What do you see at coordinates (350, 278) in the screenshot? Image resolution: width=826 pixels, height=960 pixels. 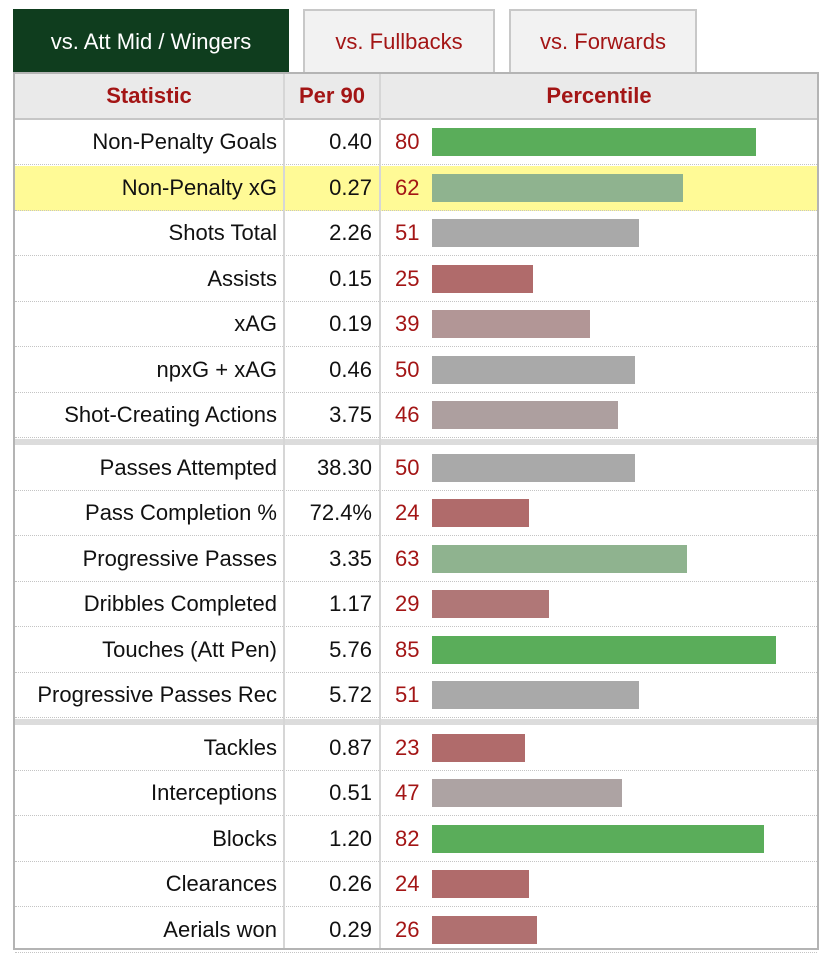 I see `per90-value: 0.15` at bounding box center [350, 278].